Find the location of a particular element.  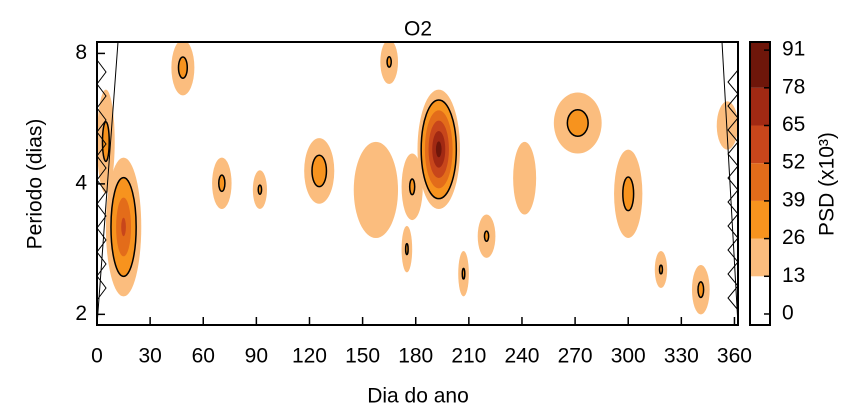

colorbar-frame is located at coordinates (760, 183).